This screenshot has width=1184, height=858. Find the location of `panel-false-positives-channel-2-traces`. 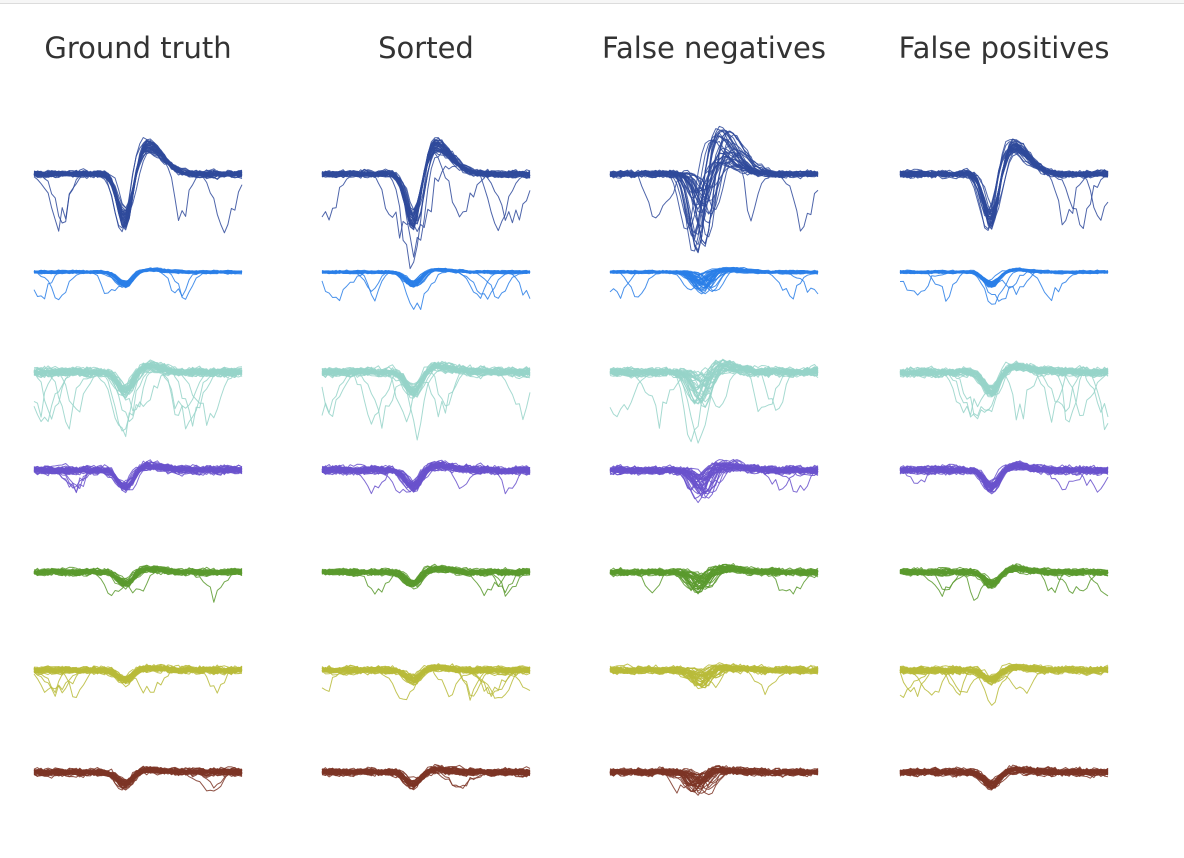

panel-false-positives-channel-2-traces is located at coordinates (1004, 286).